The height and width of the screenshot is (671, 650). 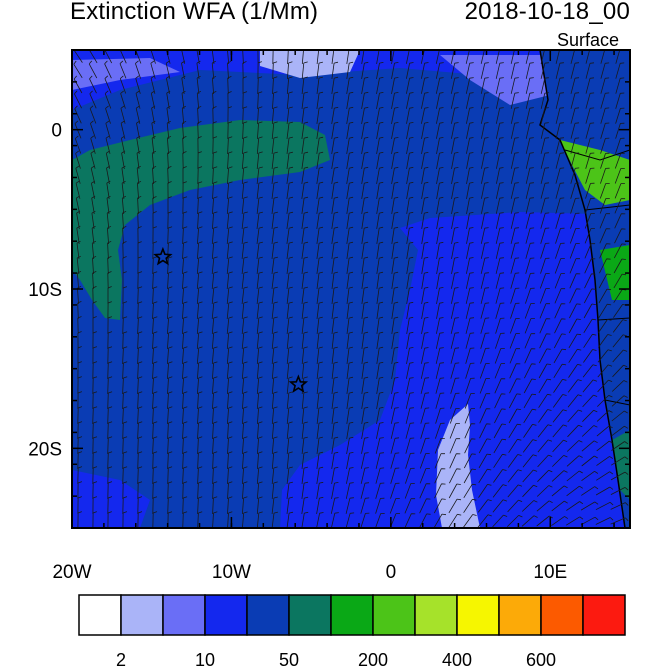 I want to click on y-tick-label: 20S, so click(x=45, y=449).